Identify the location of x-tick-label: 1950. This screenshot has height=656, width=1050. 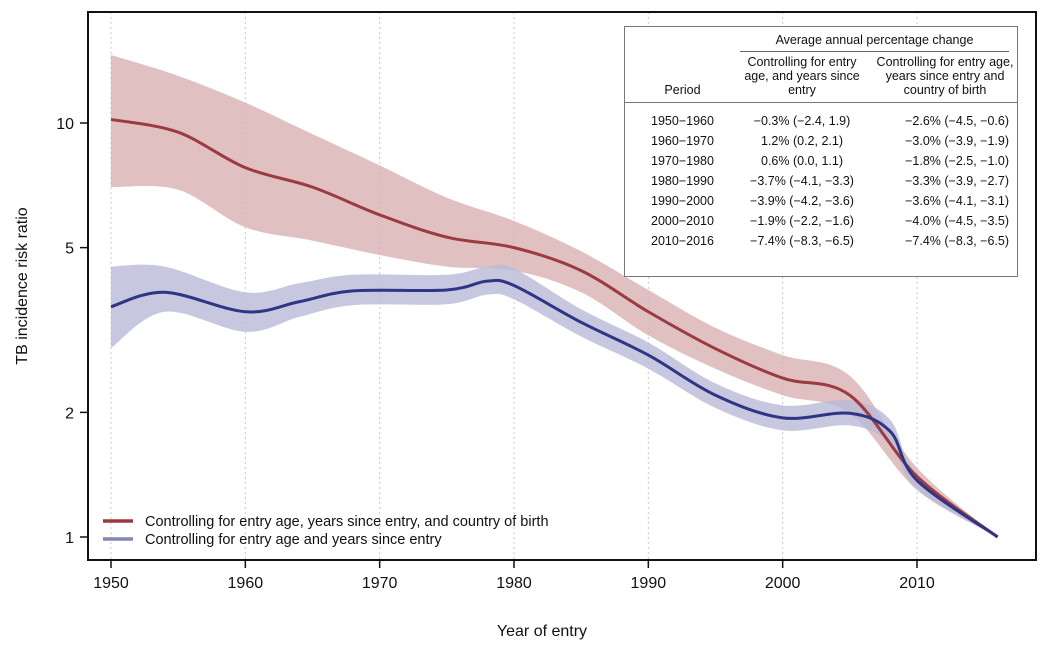
(111, 583).